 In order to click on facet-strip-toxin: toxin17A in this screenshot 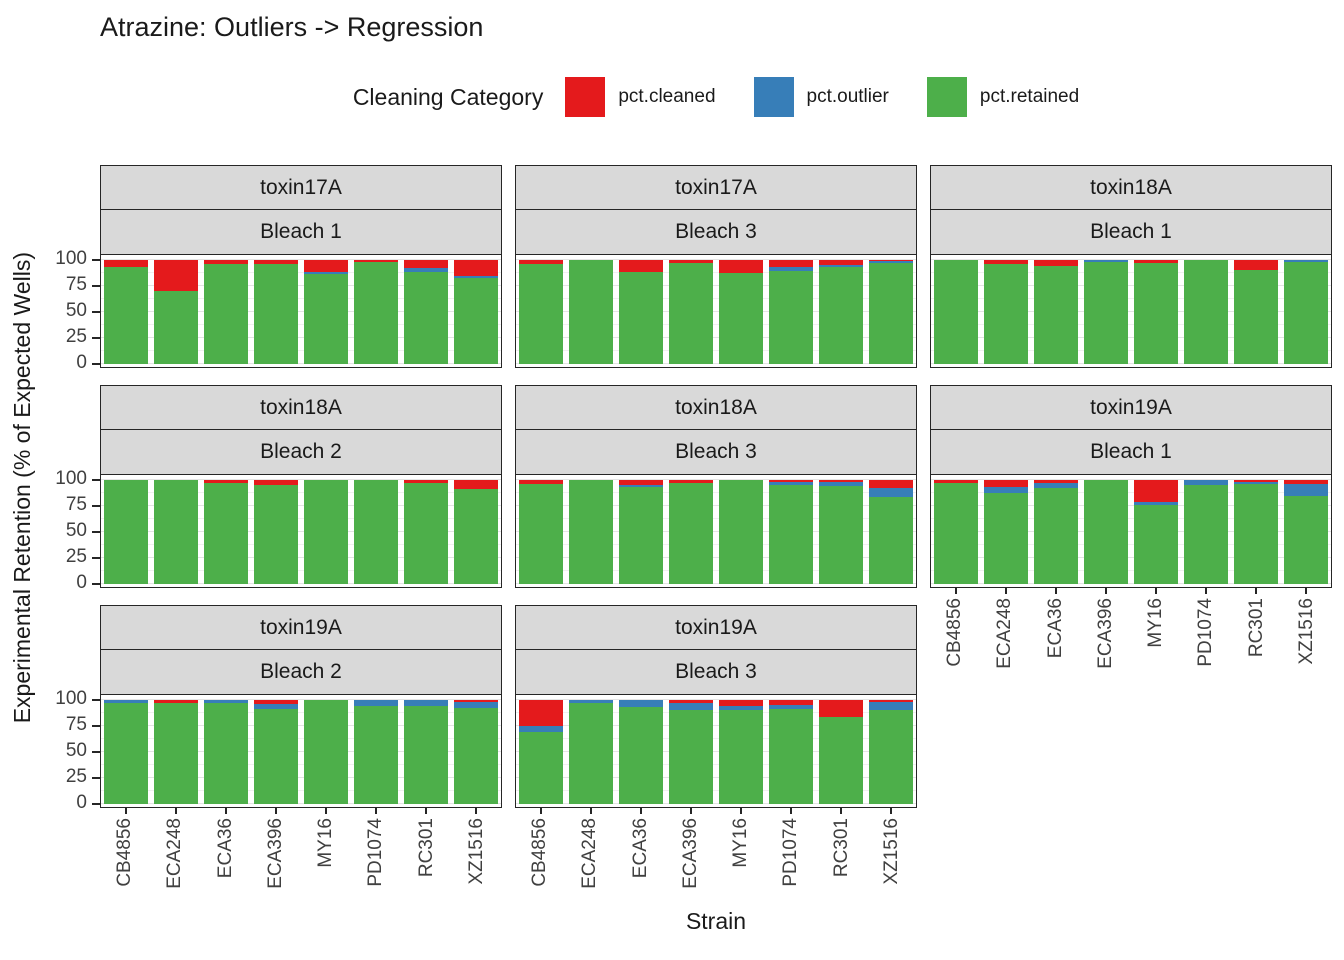, I will do `click(301, 188)`.